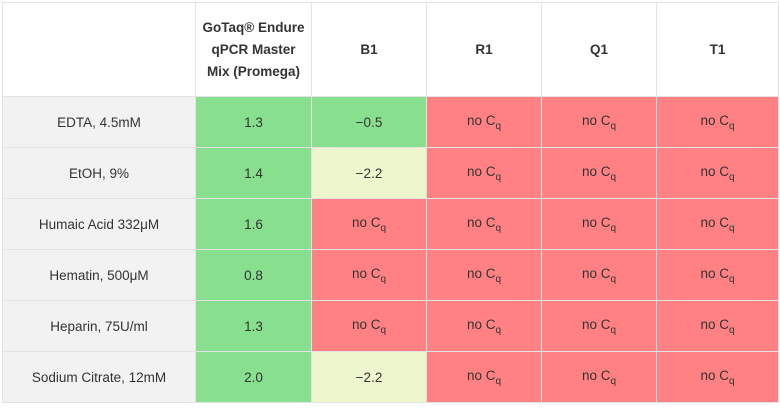 This screenshot has width=780, height=408. I want to click on row-label: Heparin, 75U/ml, so click(99, 326).